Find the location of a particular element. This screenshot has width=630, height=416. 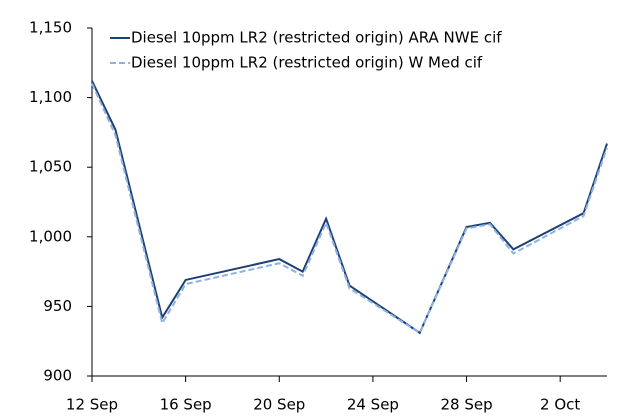

x-tick-label: 16 Sep is located at coordinates (186, 405).